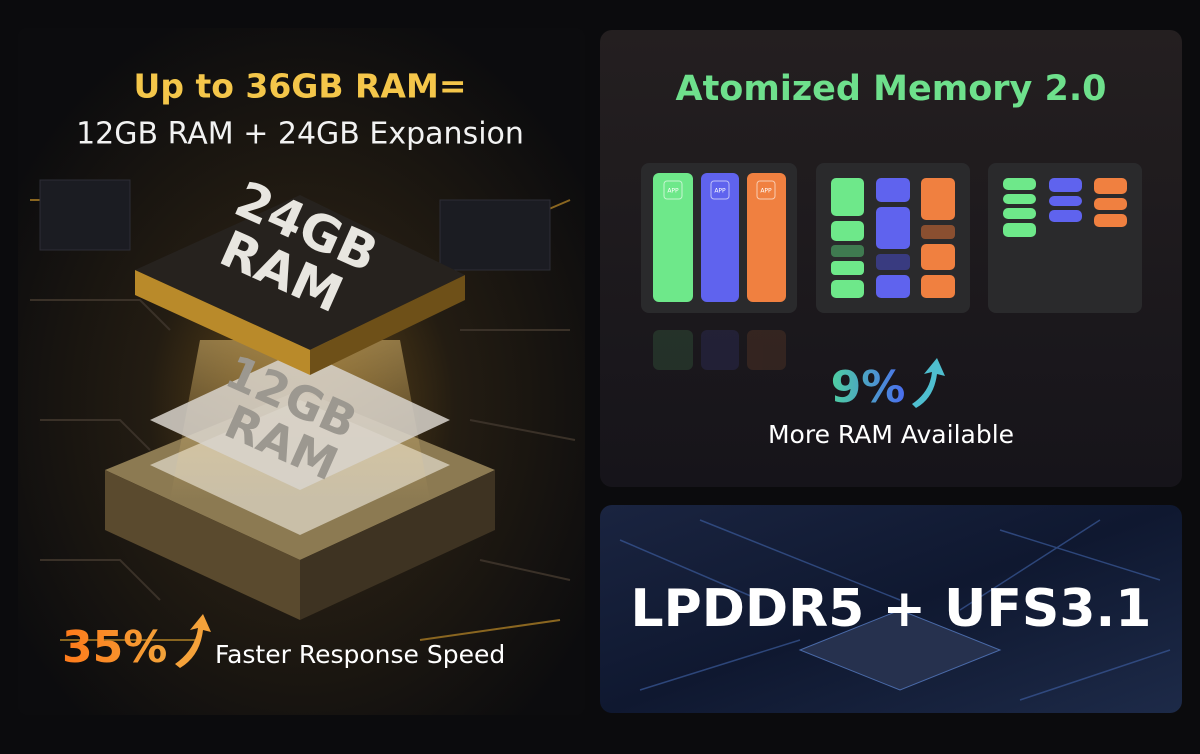  I want to click on top-chip, so click(300, 272).